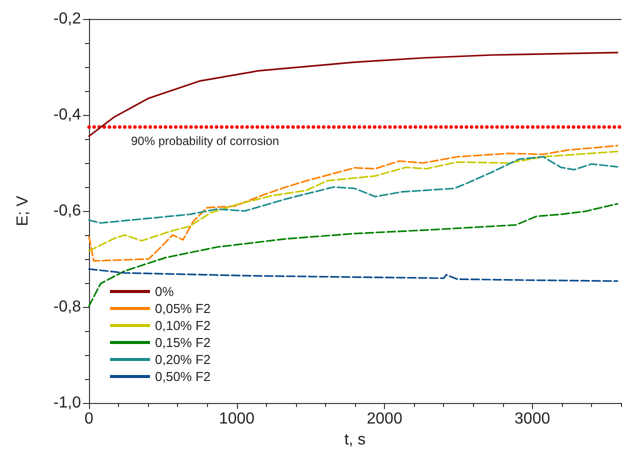 This screenshot has width=622, height=454. I want to click on legend-label: 0%, so click(164, 291).